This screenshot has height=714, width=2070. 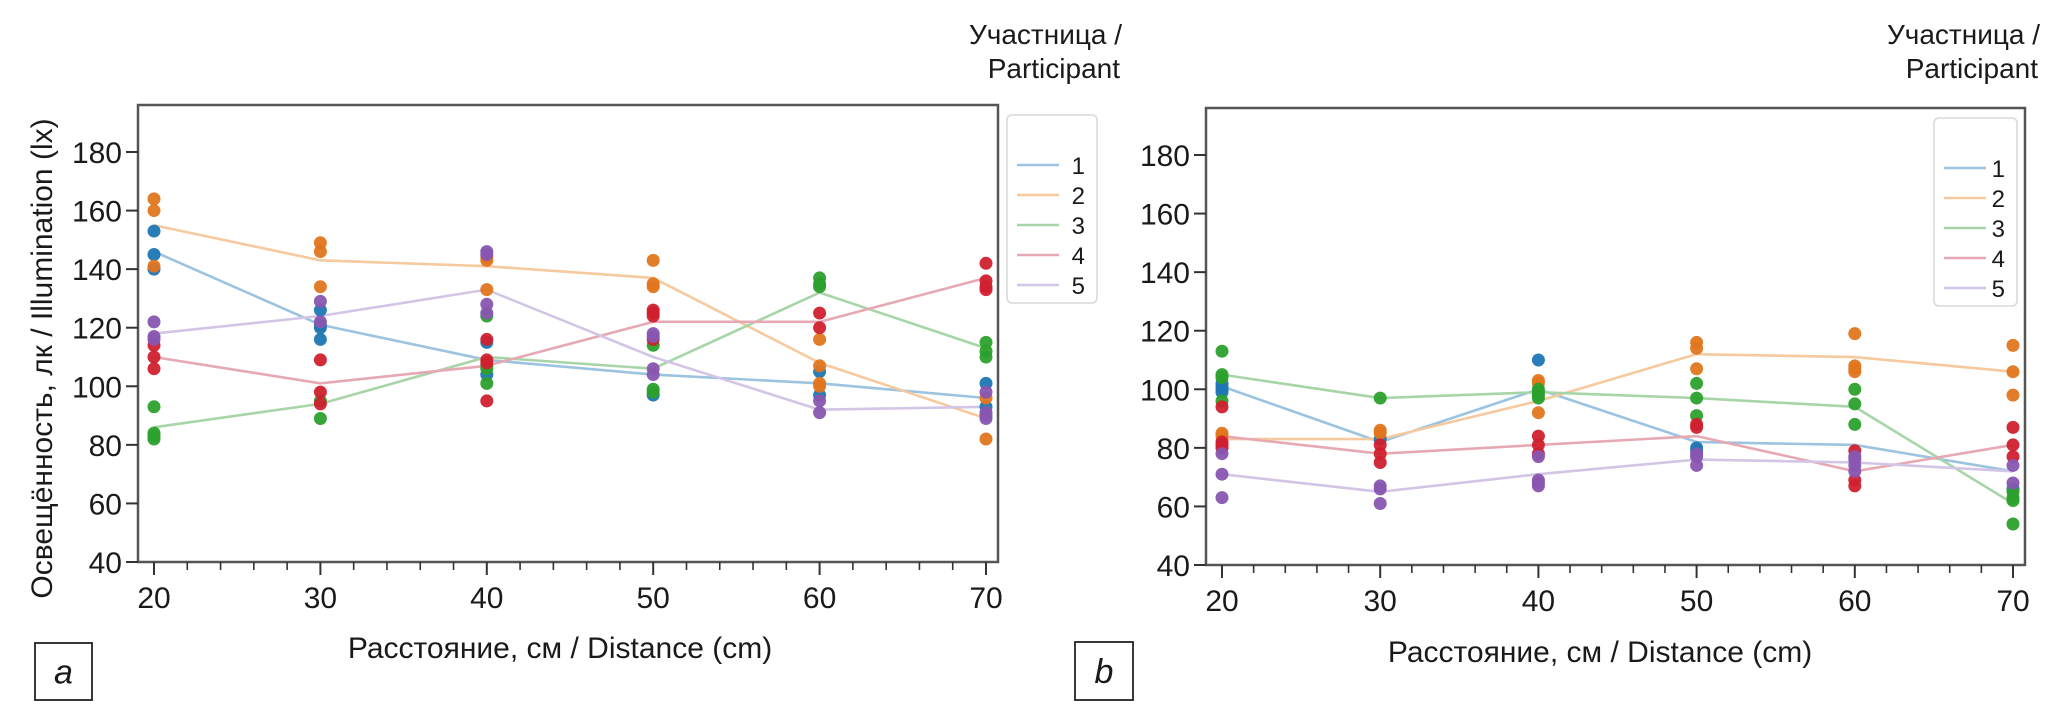 I want to click on y-tick-label: 180, so click(x=97, y=153).